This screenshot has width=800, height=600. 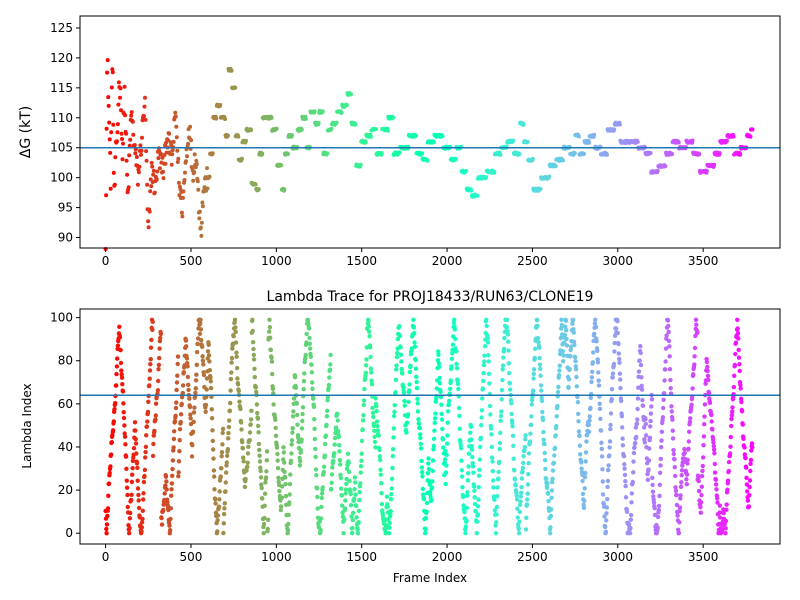 I want to click on lambda-chart-title: Lambda Trace for PROJ18433/RUN63/CLONE19, so click(x=430, y=297).